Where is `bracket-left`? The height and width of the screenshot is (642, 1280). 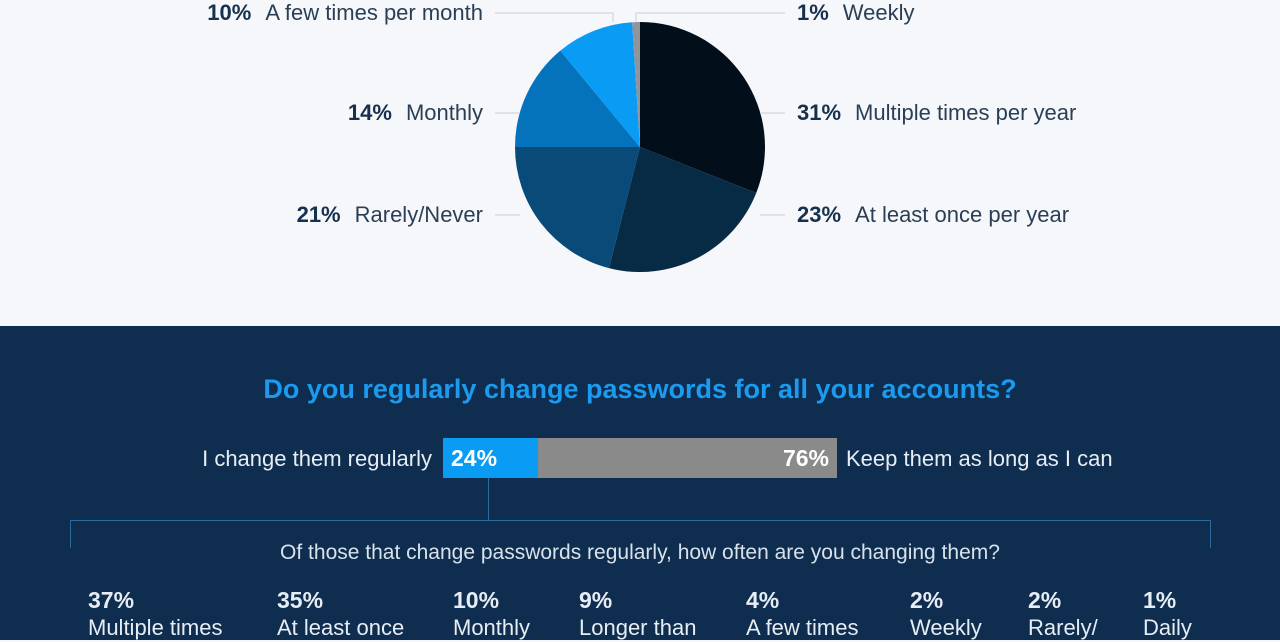
bracket-left is located at coordinates (70, 534).